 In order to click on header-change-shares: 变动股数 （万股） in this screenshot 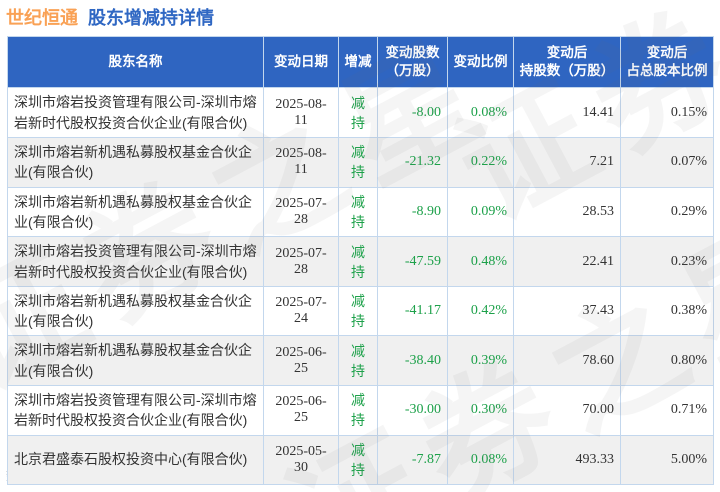, I will do `click(412, 62)`.